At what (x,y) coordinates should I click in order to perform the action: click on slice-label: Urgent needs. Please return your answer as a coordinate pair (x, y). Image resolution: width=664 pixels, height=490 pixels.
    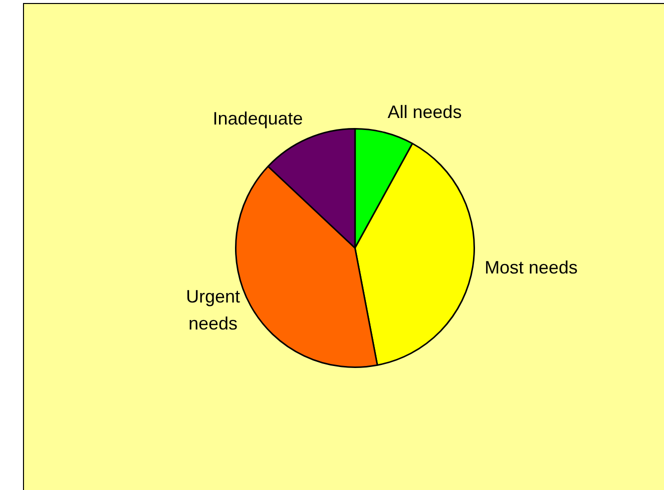
    Looking at the image, I should click on (213, 310).